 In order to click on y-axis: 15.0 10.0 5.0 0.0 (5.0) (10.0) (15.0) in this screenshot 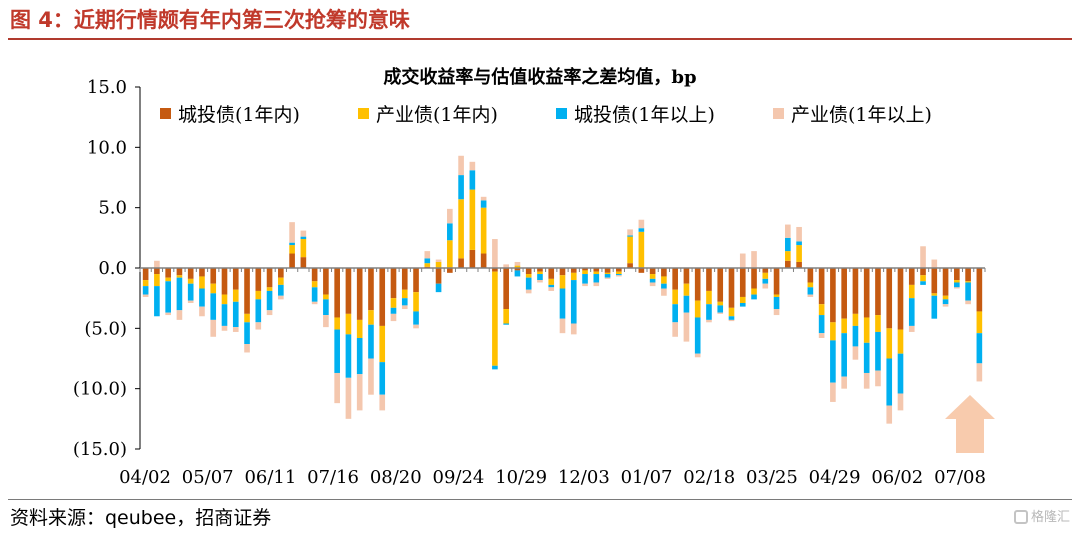, I will do `click(107, 268)`.